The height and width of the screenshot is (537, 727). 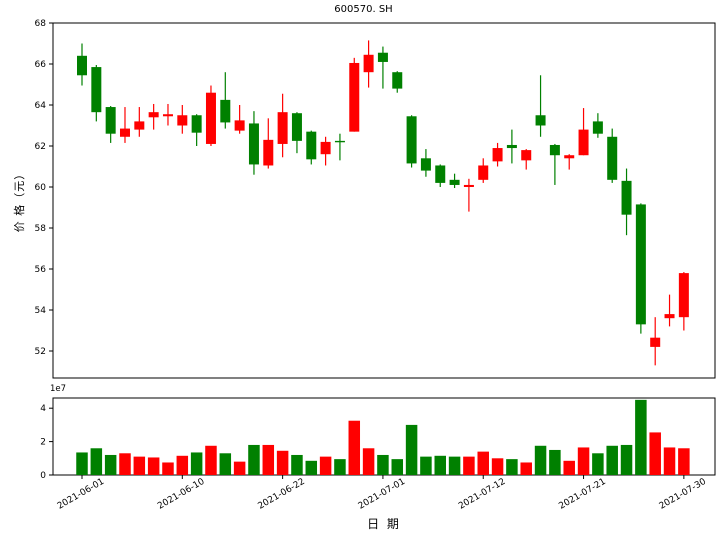 I want to click on price-axis-label: 价 格（元）, so click(x=19, y=200).